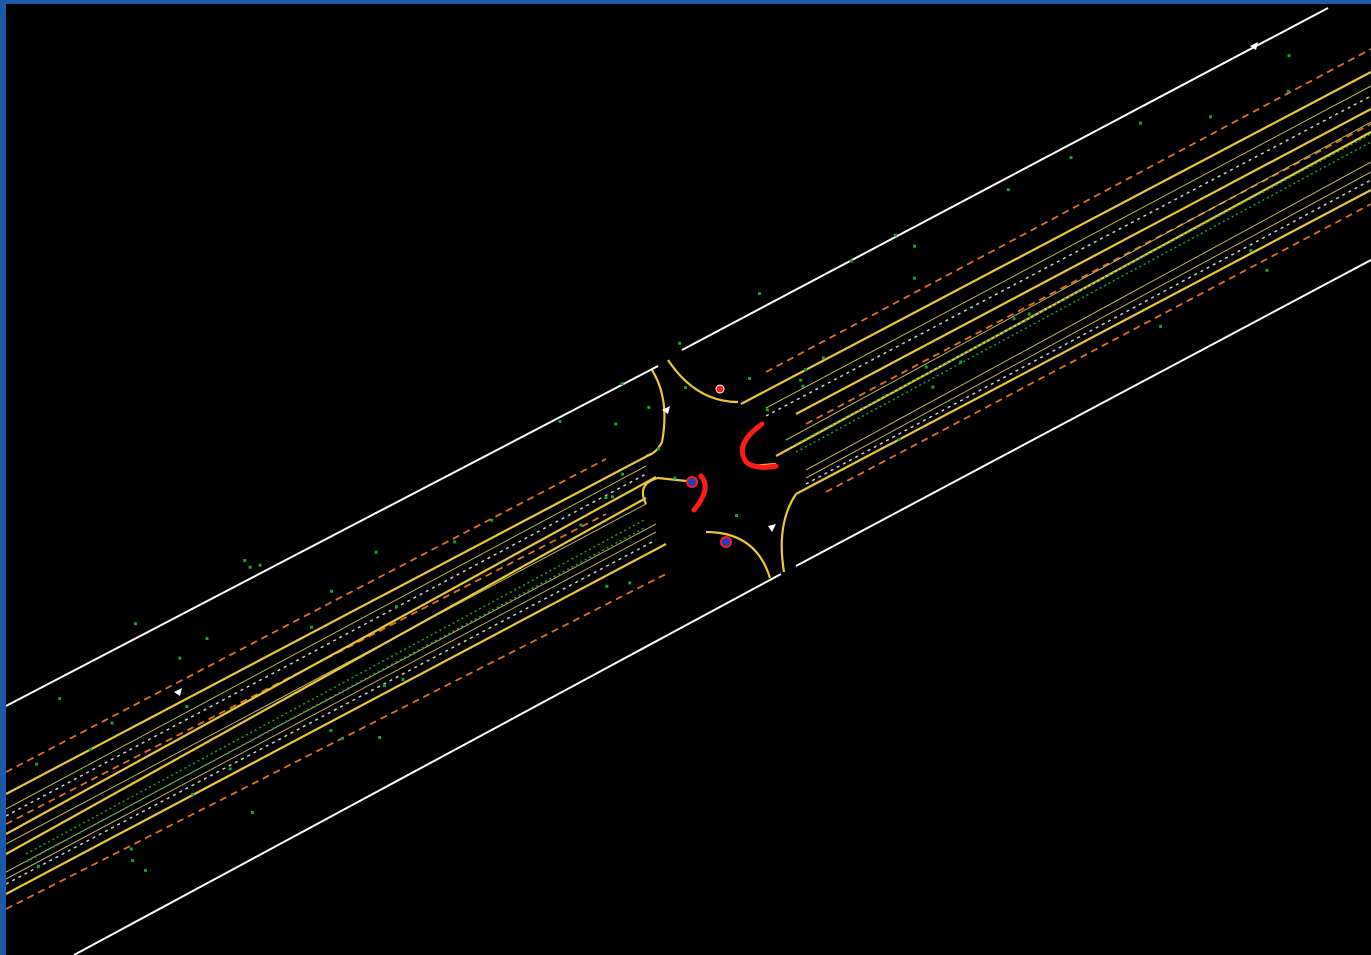 Image resolution: width=1371 pixels, height=955 pixels. I want to click on south-row-line-east, so click(1083, 413).